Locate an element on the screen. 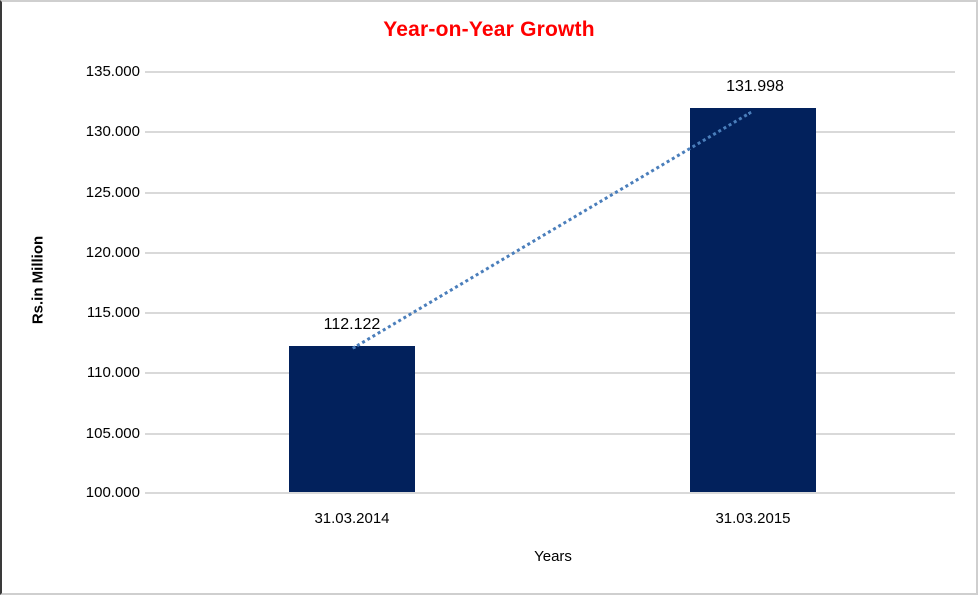 The width and height of the screenshot is (978, 595). bar-2015 is located at coordinates (753, 300).